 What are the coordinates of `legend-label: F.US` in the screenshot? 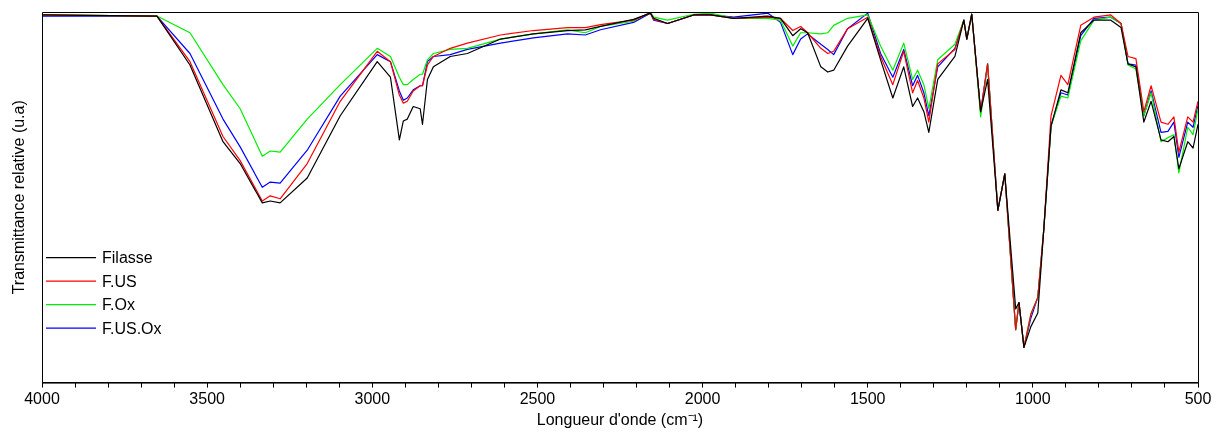 It's located at (119, 281).